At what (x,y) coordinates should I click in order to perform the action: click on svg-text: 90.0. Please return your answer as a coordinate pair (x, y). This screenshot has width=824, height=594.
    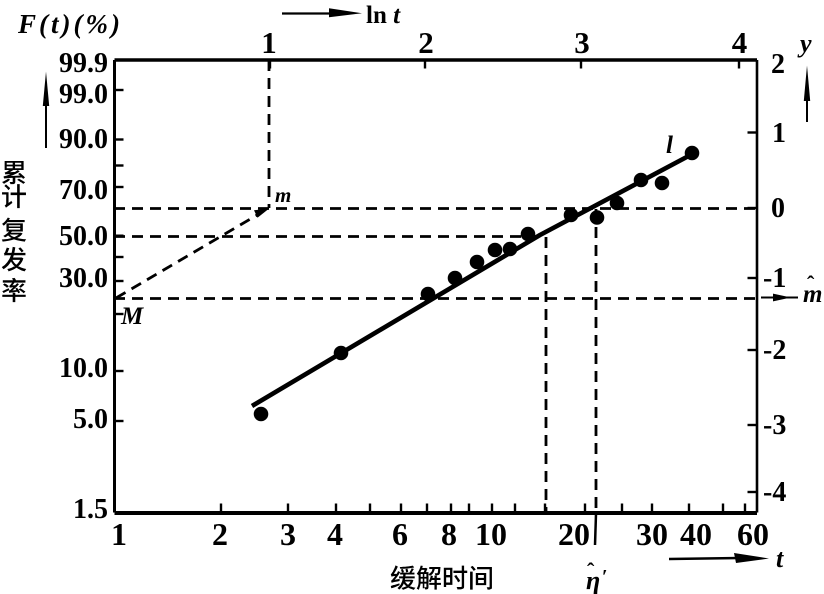
    Looking at the image, I should click on (83, 139).